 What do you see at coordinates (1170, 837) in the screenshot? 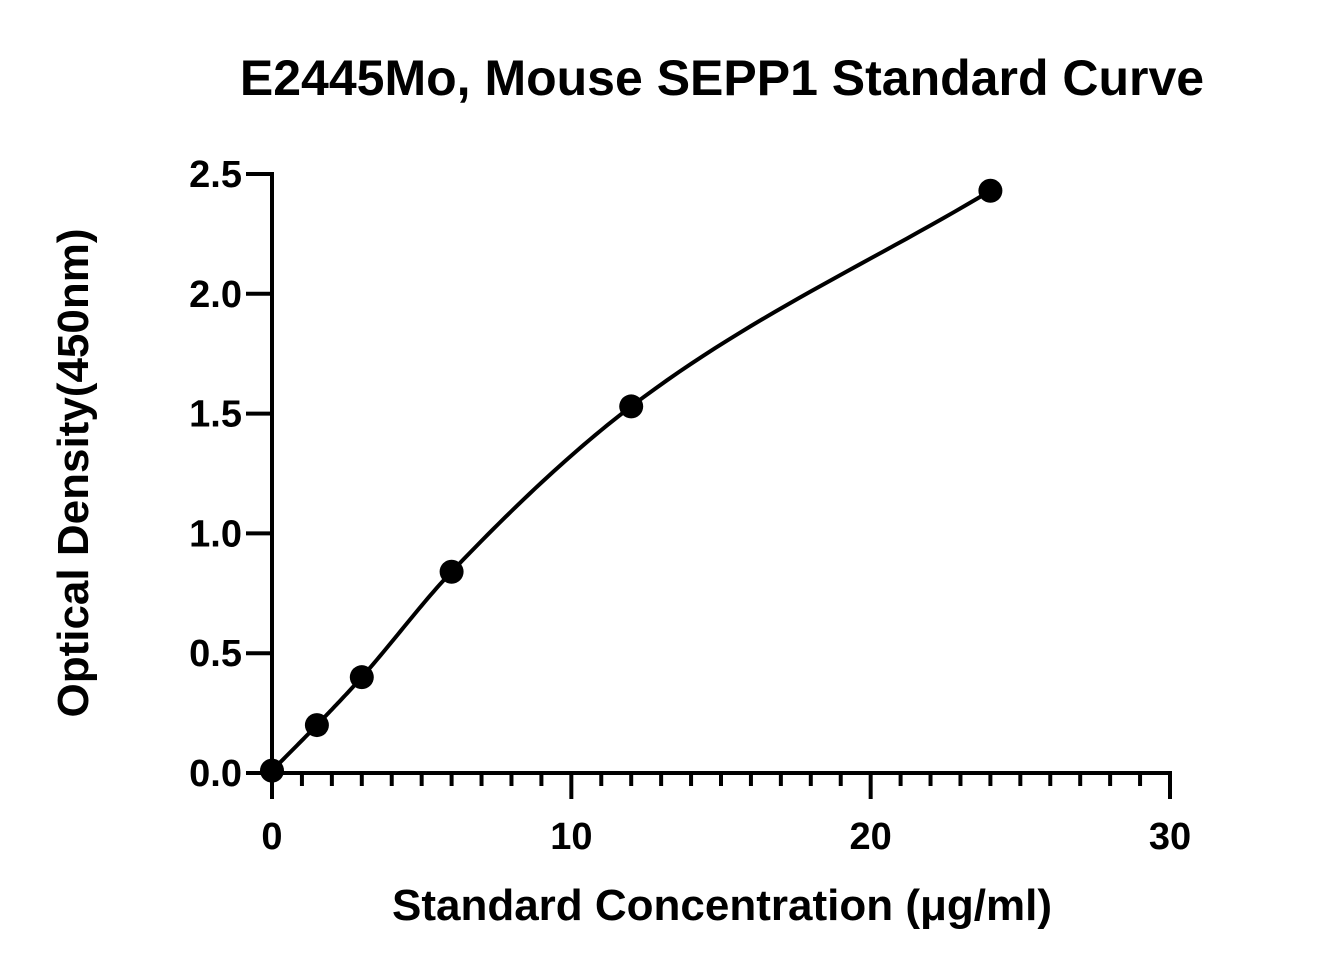
I see `x-tick-label: 30` at bounding box center [1170, 837].